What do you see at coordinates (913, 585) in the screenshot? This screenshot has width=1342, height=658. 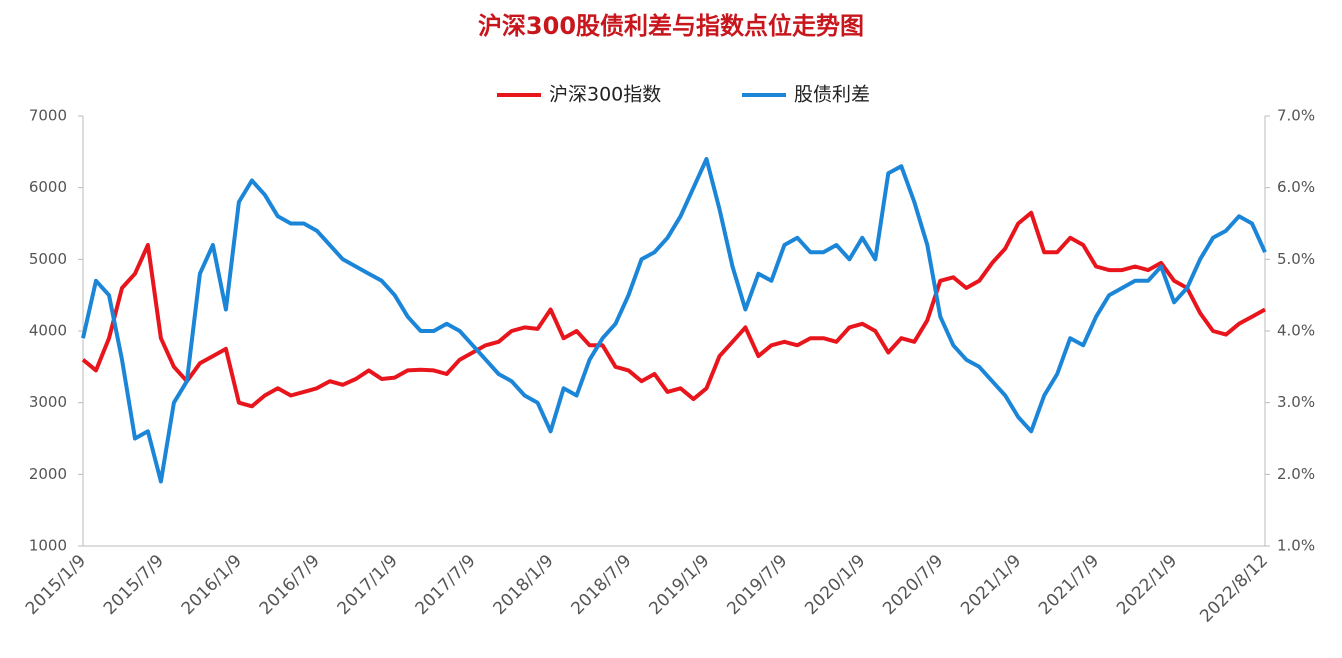 I see `x-tick-label: 2020/7/9` at bounding box center [913, 585].